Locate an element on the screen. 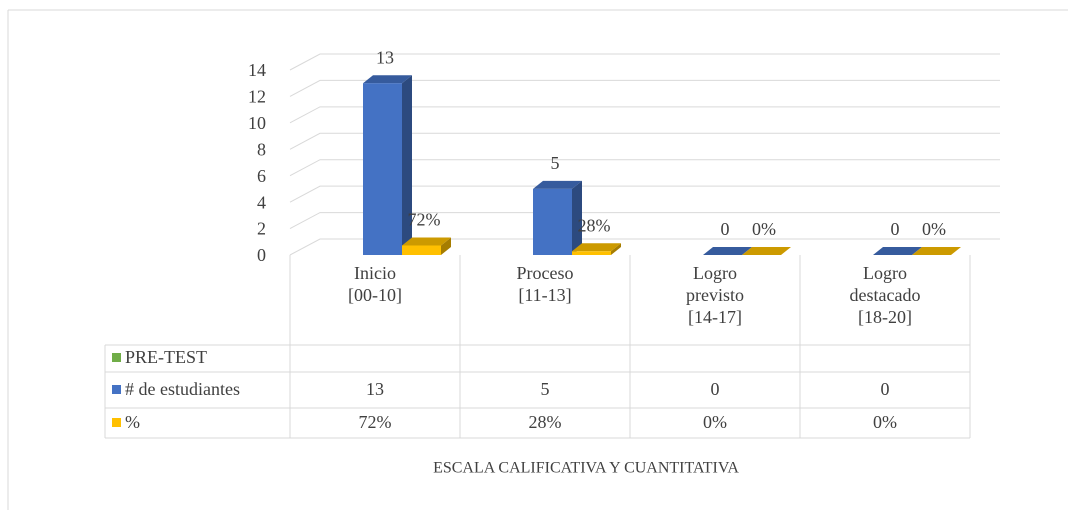 The height and width of the screenshot is (510, 1073). legend-label: # de estudiantes is located at coordinates (182, 389).